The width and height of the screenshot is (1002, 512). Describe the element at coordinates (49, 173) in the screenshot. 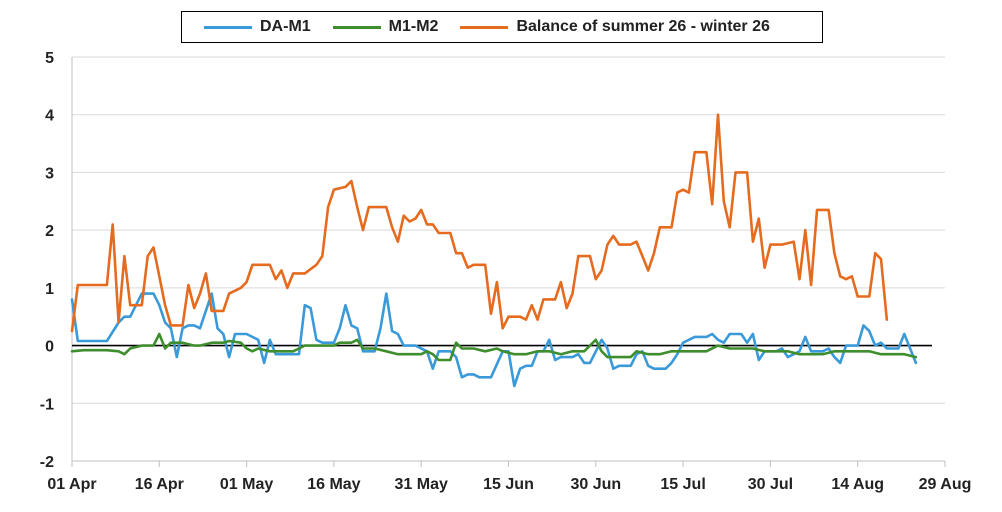

I see `y-tick-label: 3` at that location.